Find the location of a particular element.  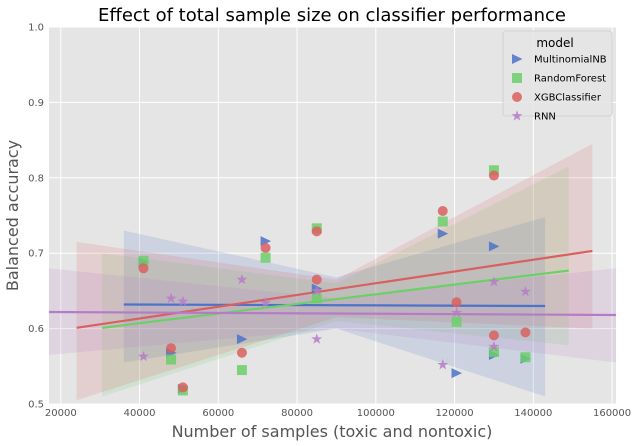

x-tick-label: 160000 is located at coordinates (612, 413).